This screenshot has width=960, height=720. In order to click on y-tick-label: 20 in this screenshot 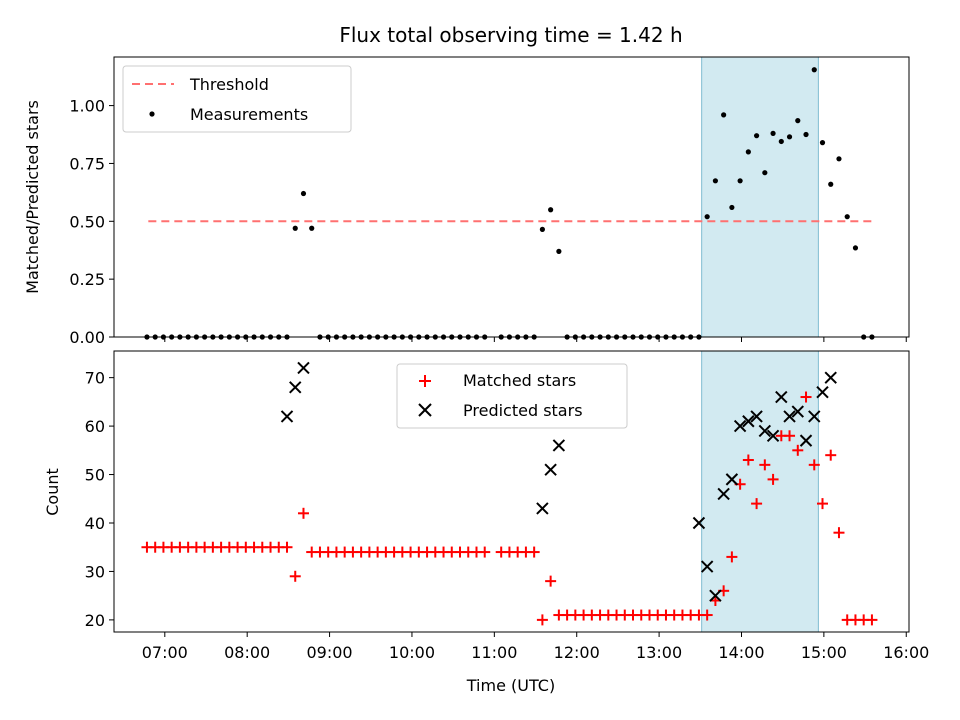, I will do `click(95, 620)`.